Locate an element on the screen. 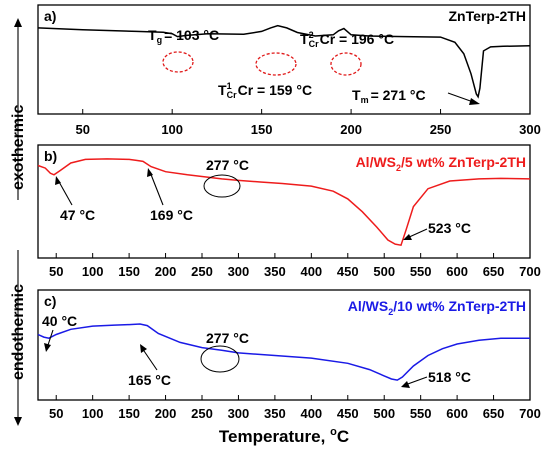 The height and width of the screenshot is (451, 550). panel-a-x-ticks: 50 100 150 200 250 300 is located at coordinates (308, 123).